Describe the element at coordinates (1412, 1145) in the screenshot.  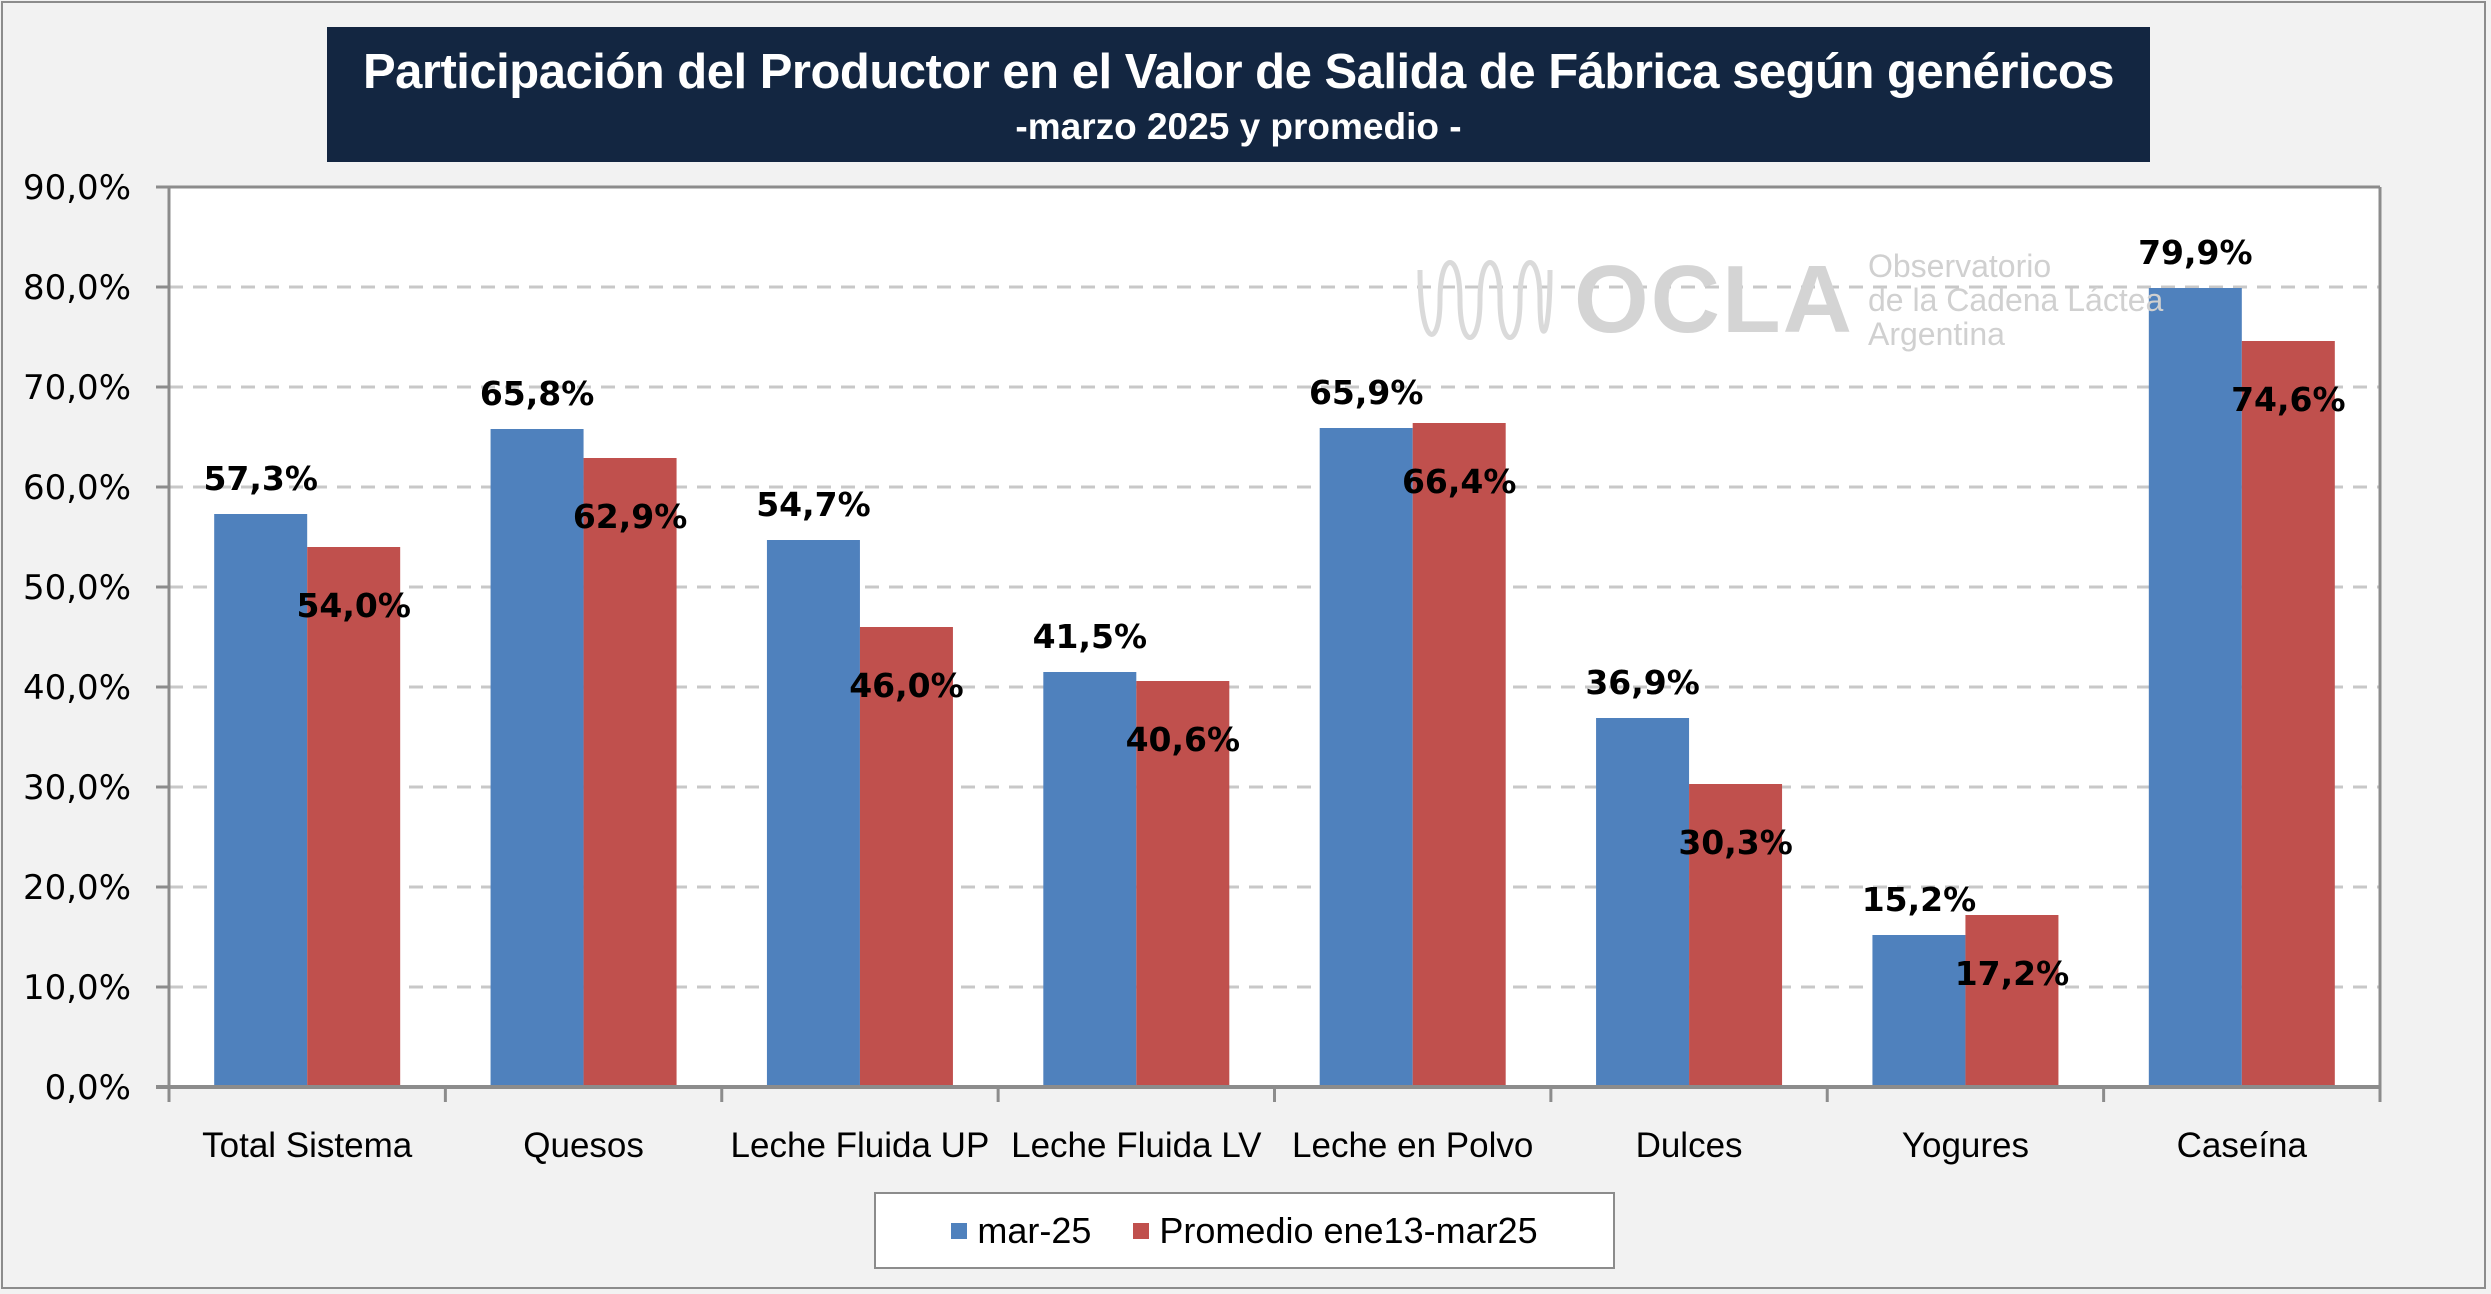
I see `x-tick-label: Leche en Polvo` at that location.